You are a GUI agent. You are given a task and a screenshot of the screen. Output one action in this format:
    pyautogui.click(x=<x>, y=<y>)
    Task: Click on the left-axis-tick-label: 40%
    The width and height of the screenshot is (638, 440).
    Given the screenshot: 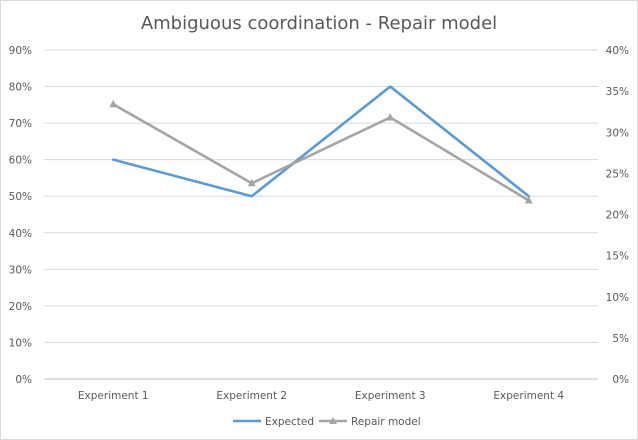 What is the action you would take?
    pyautogui.click(x=20, y=234)
    